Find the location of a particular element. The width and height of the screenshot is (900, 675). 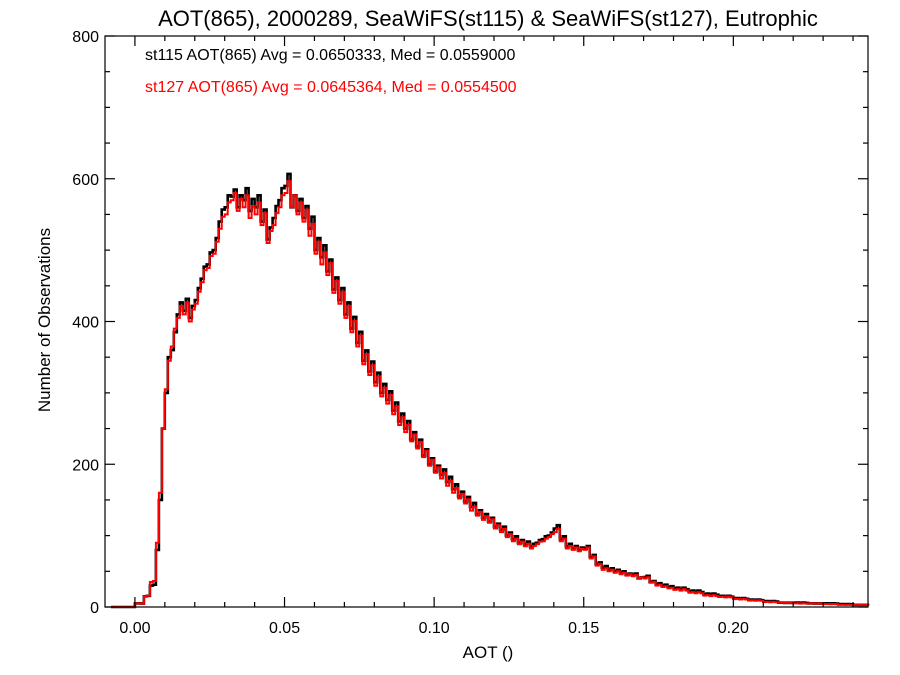

x-tick-label: 0.10 is located at coordinates (434, 628).